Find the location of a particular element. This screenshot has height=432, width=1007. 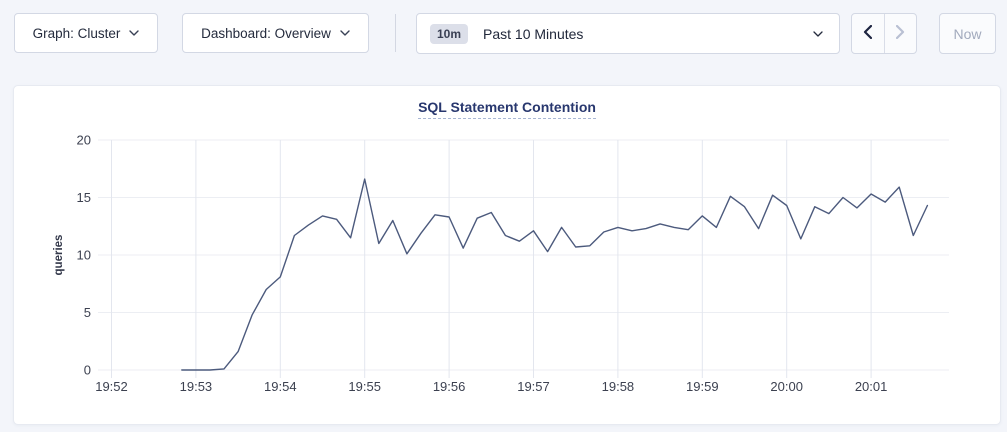

svg-text: 19:56 is located at coordinates (449, 386).